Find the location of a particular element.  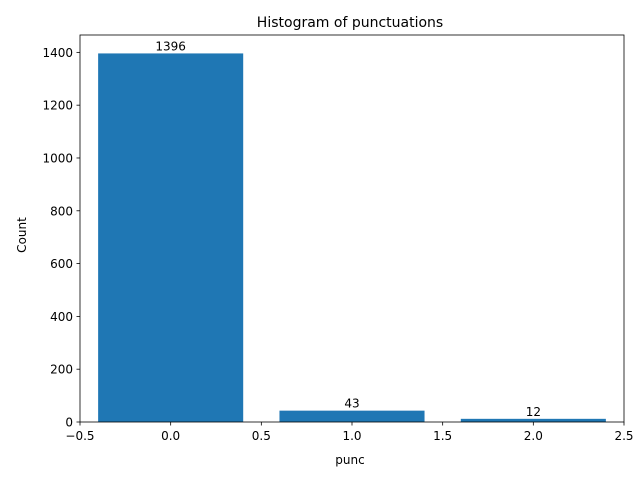

y-tick-label: 1200 is located at coordinates (57, 106).